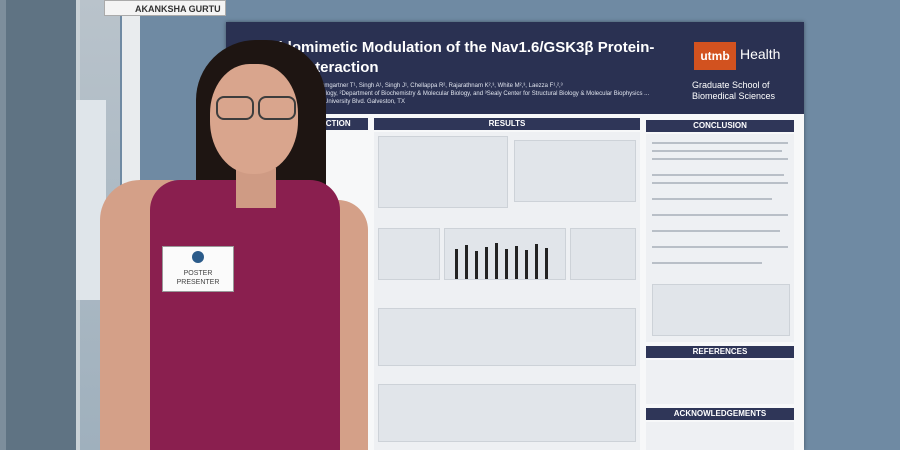 This screenshot has height=450, width=900. I want to click on poster-presenter-badge: POSTER PRESENTER, so click(198, 269).